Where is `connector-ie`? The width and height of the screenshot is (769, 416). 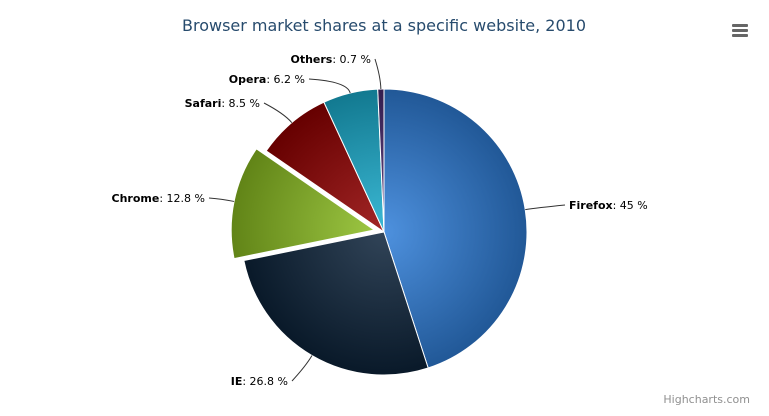 connector-ie is located at coordinates (302, 368).